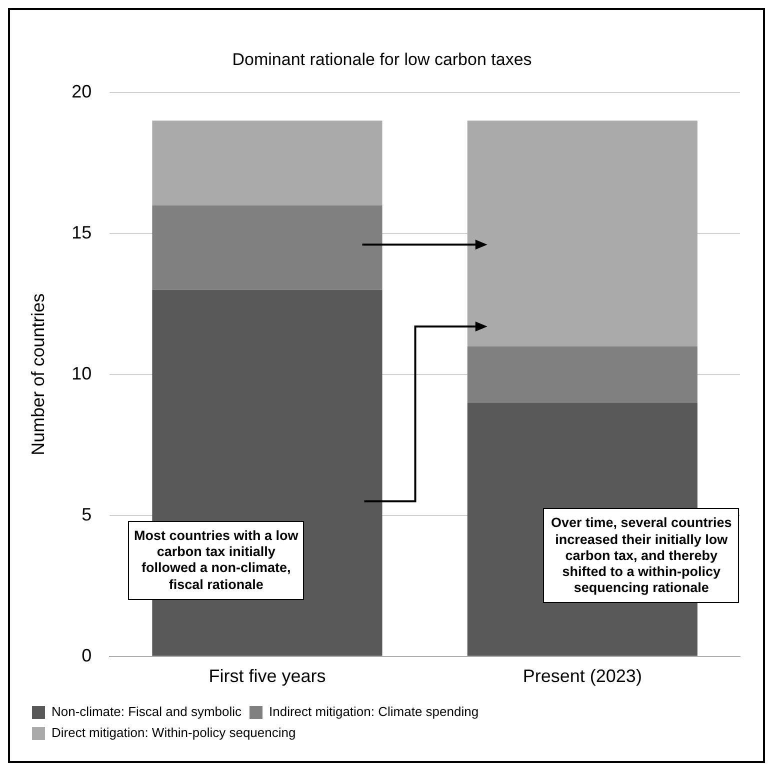 This screenshot has height=769, width=771. Describe the element at coordinates (174, 732) in the screenshot. I see `legend-label: Direct mitigation: Within-policy sequencing` at that location.